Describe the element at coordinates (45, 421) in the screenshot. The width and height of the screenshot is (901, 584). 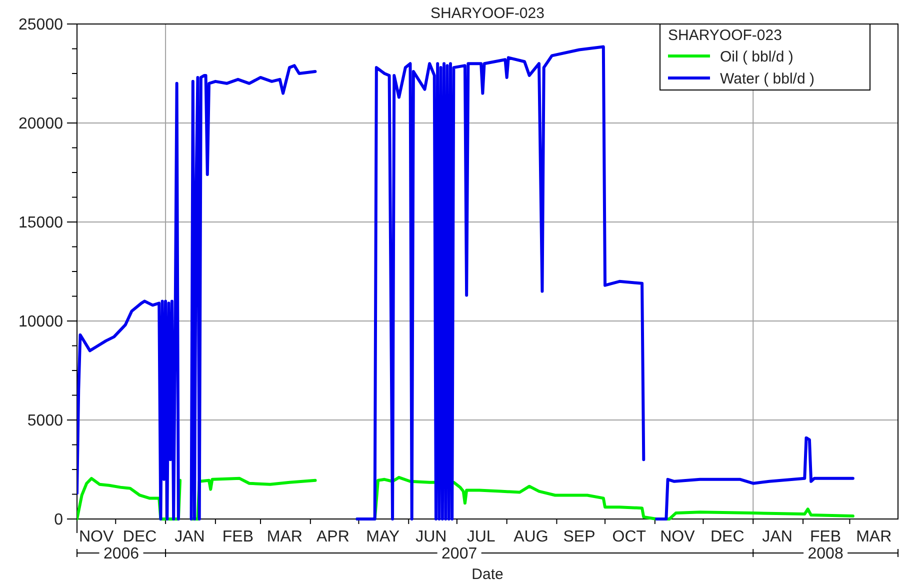
I see `y-tick-label: 5000` at that location.